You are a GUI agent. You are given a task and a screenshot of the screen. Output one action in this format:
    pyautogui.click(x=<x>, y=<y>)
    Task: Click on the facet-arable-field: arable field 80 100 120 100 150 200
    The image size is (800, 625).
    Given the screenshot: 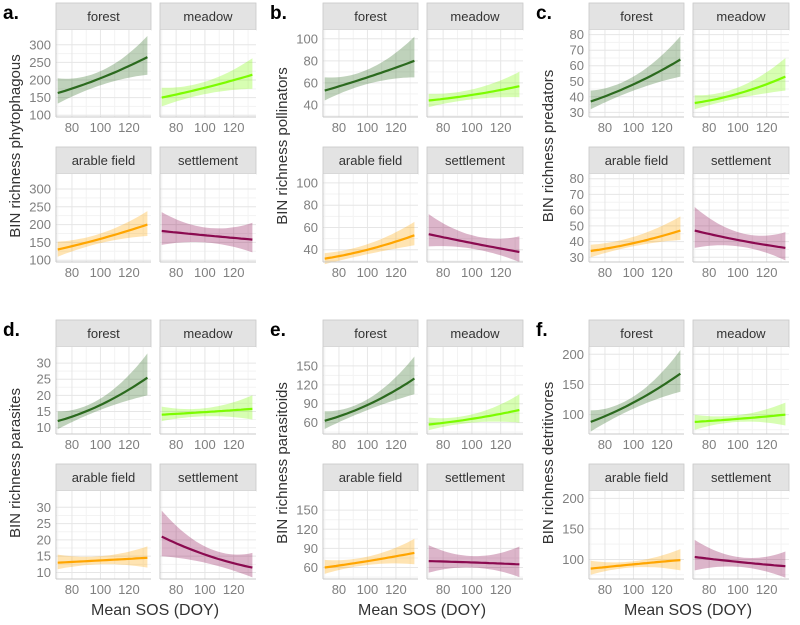 What is the action you would take?
    pyautogui.click(x=623, y=530)
    